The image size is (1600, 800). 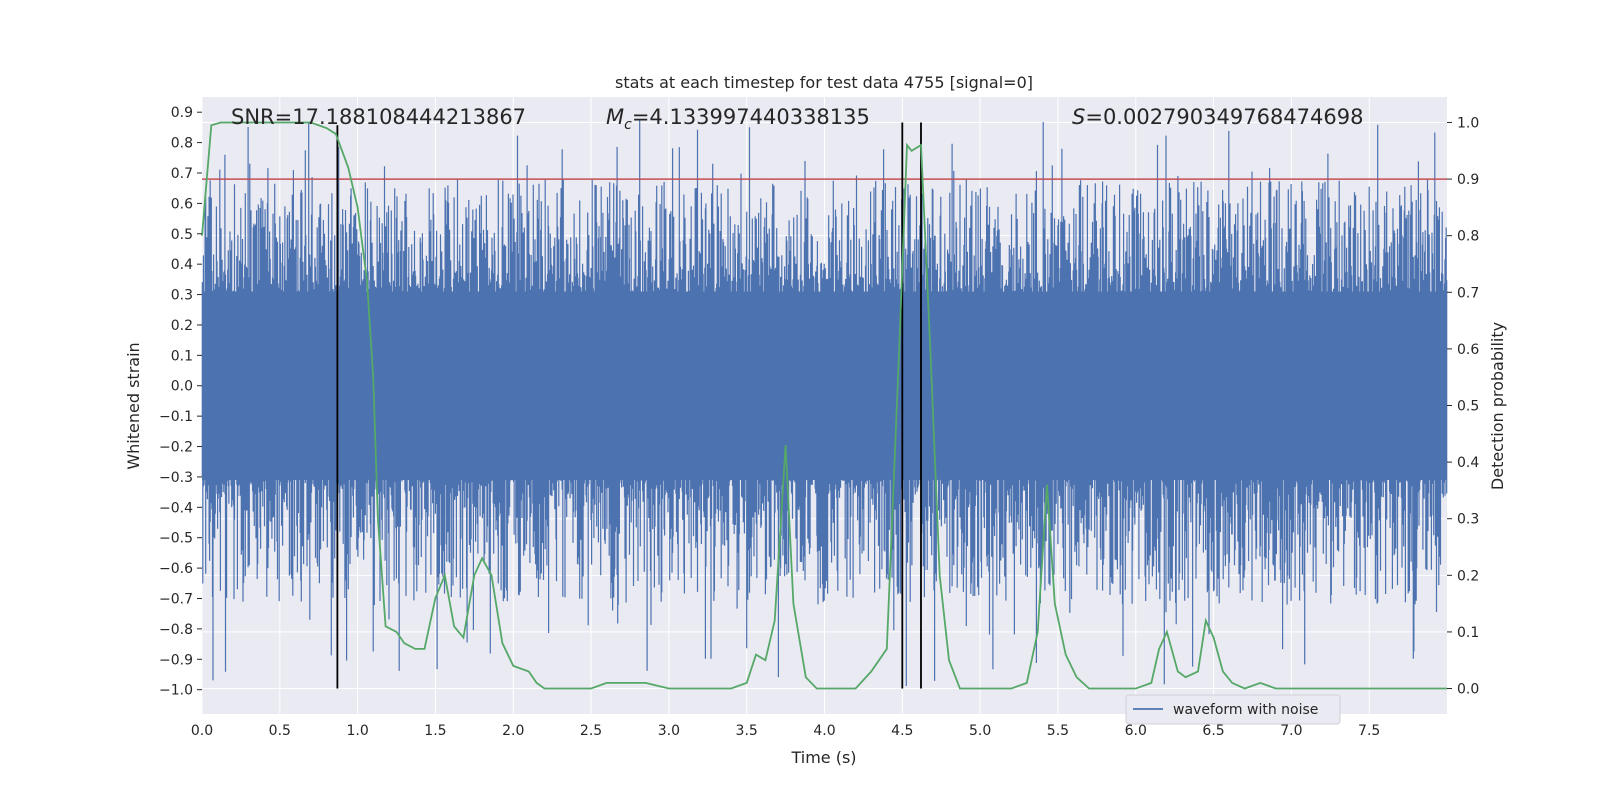 I want to click on y-axis-label: Whitened strain, so click(x=133, y=405).